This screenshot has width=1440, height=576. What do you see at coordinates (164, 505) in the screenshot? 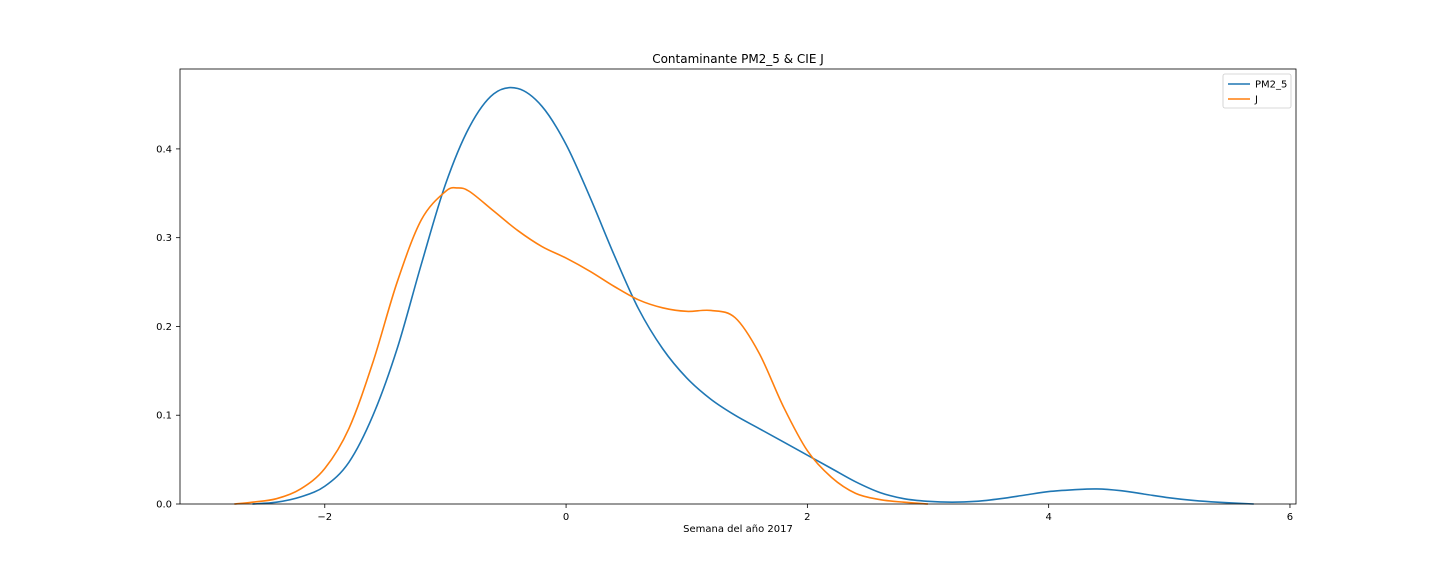
I see `y-tick-label: 0.0` at bounding box center [164, 505].